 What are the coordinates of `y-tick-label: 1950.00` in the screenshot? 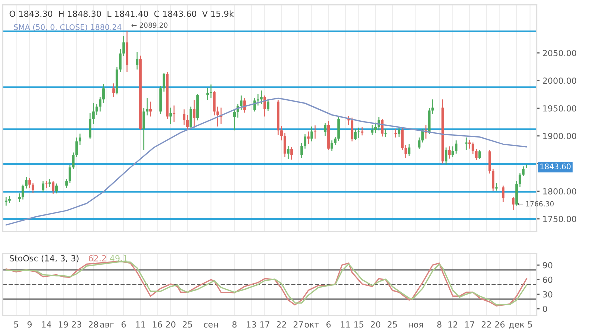 It's located at (559, 108).